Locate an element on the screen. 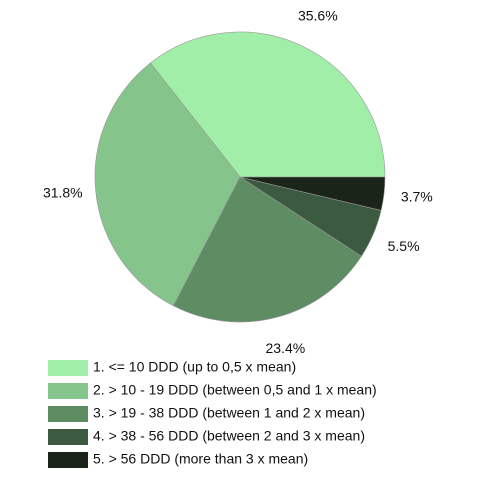 The width and height of the screenshot is (480, 485). data-label: 5.5% is located at coordinates (404, 246).